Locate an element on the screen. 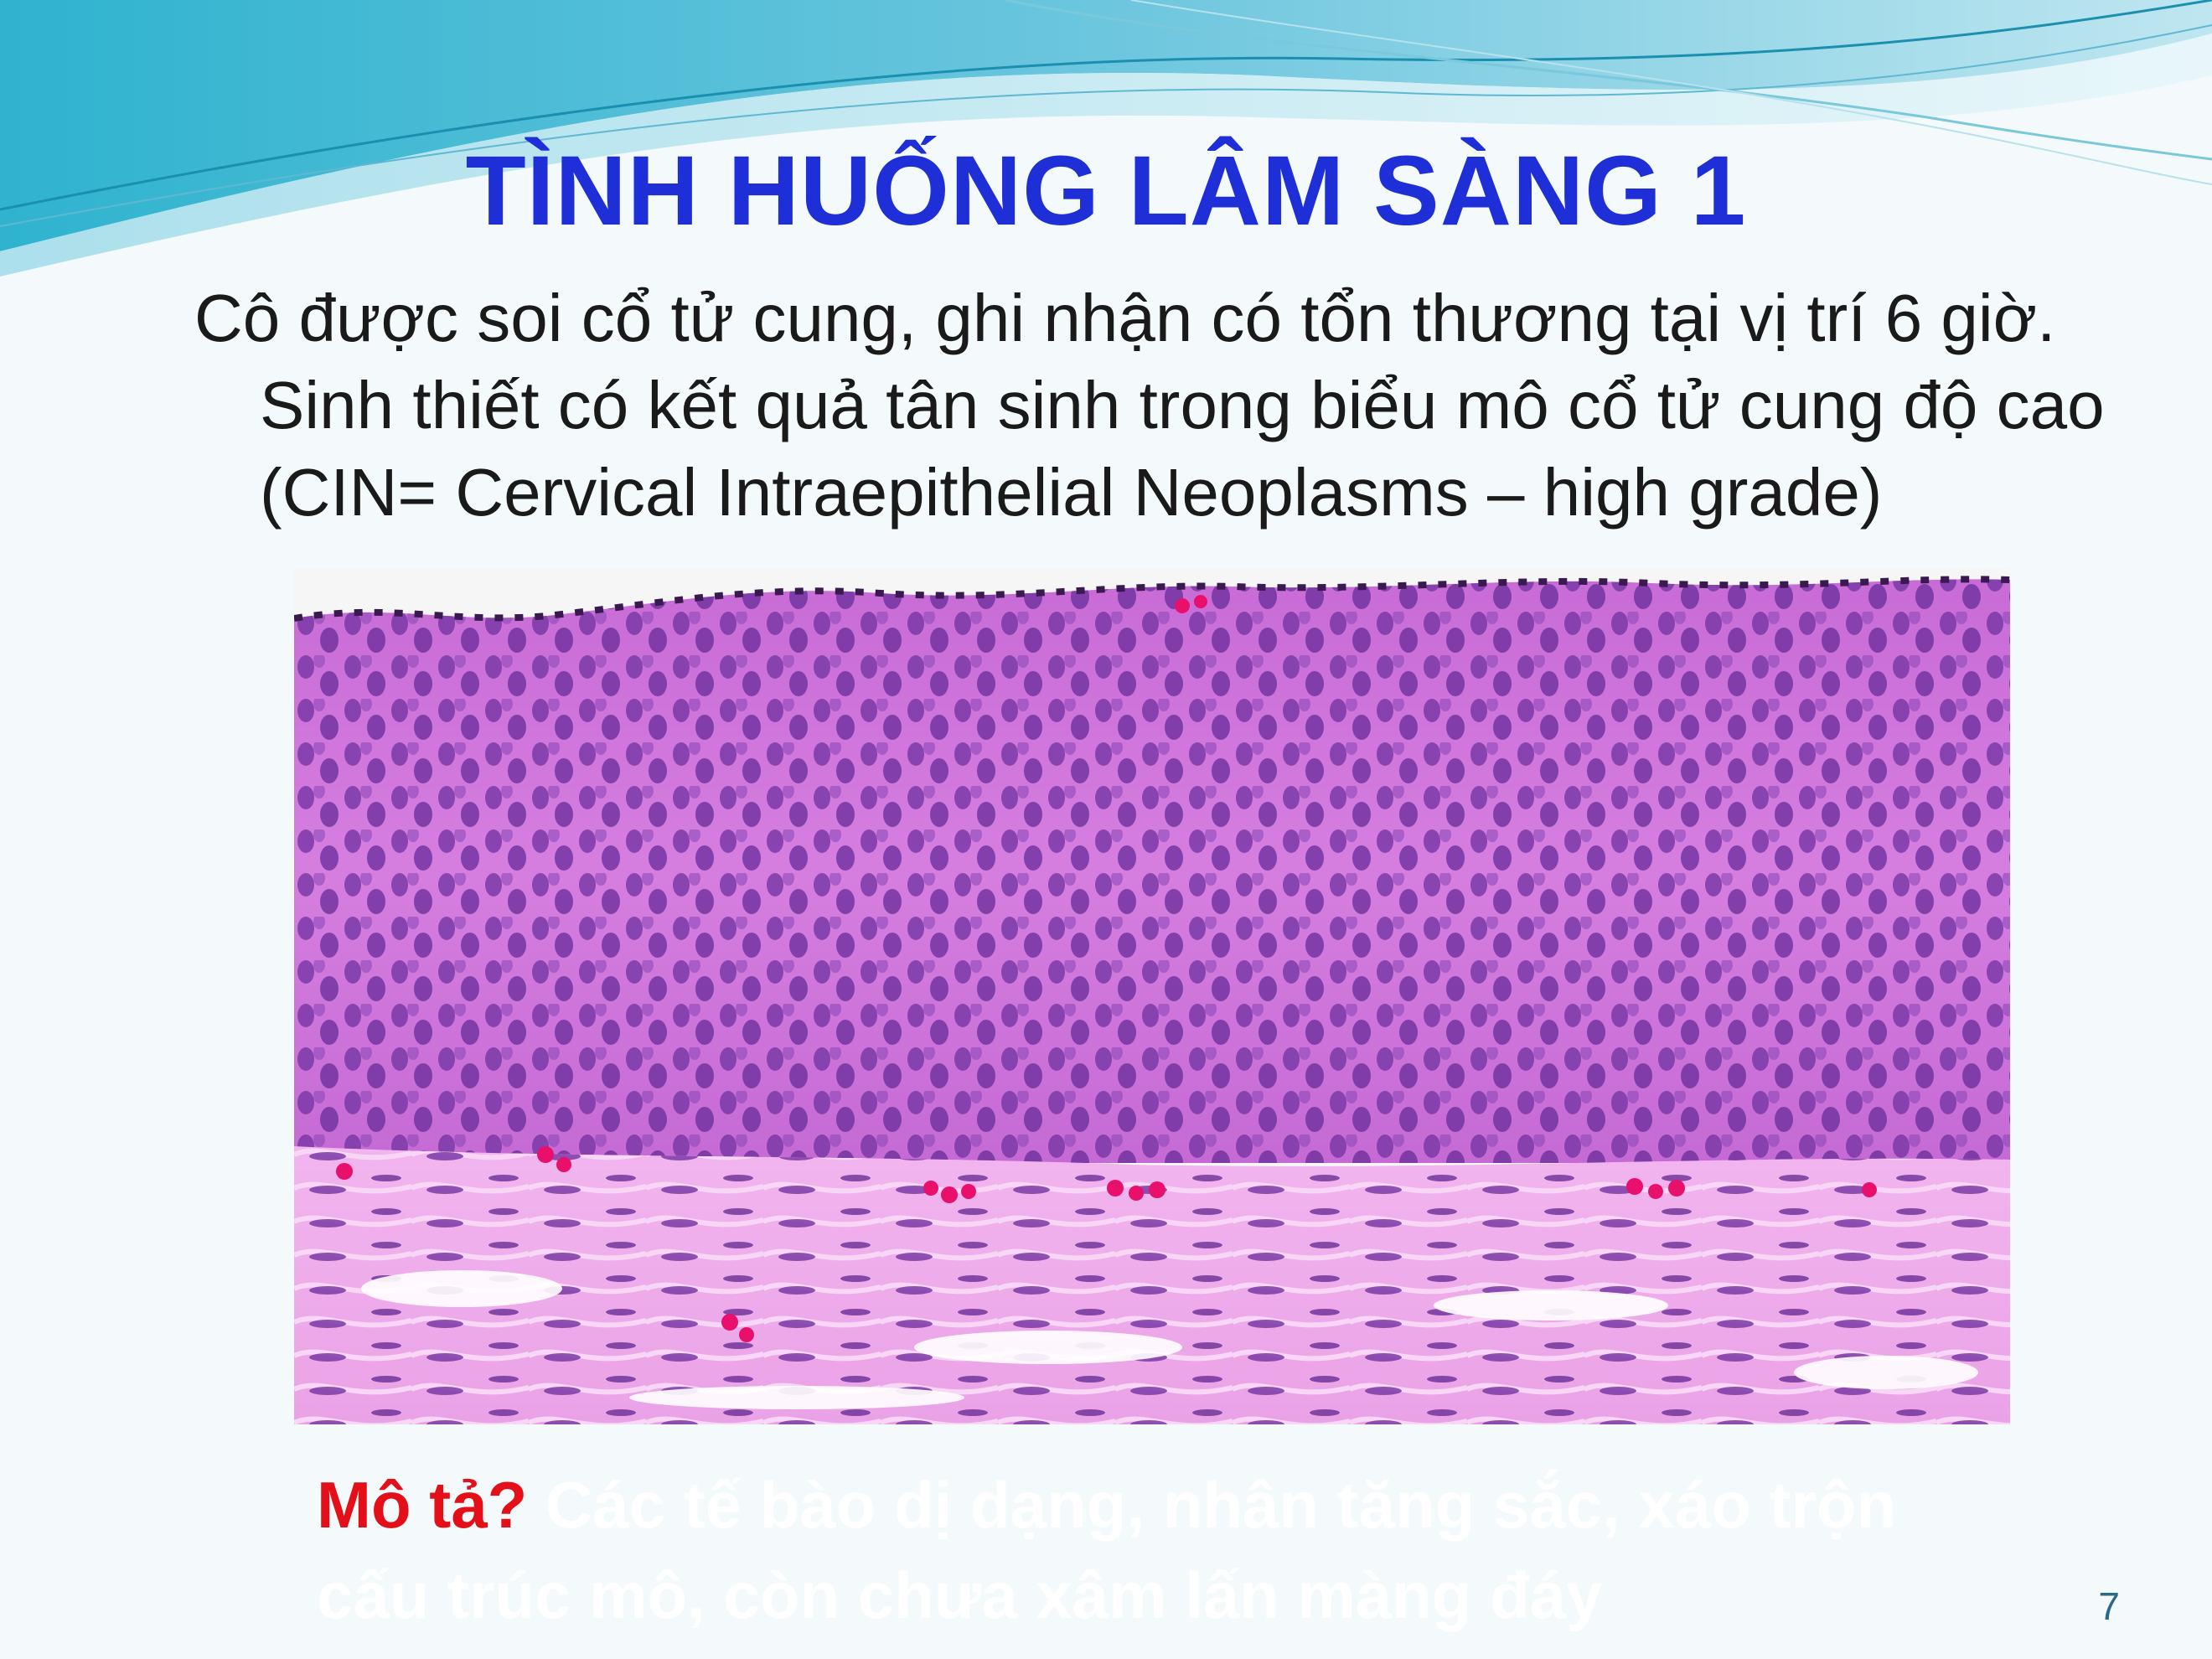 The height and width of the screenshot is (1659, 2212). page-number: 7 is located at coordinates (2109, 1606).